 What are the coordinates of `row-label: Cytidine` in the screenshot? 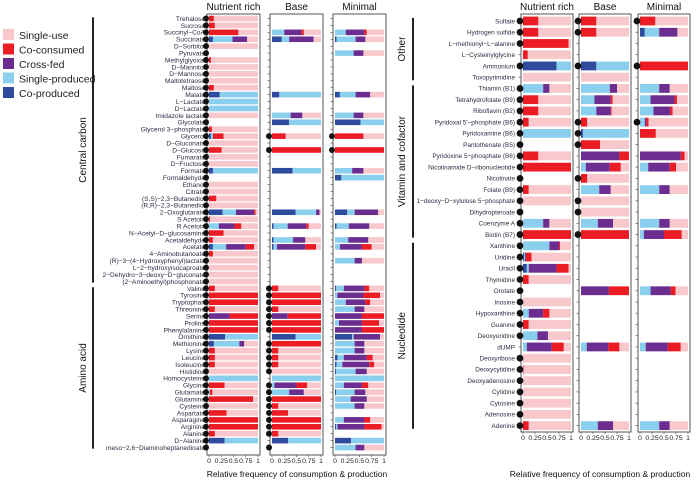 It's located at (504, 392).